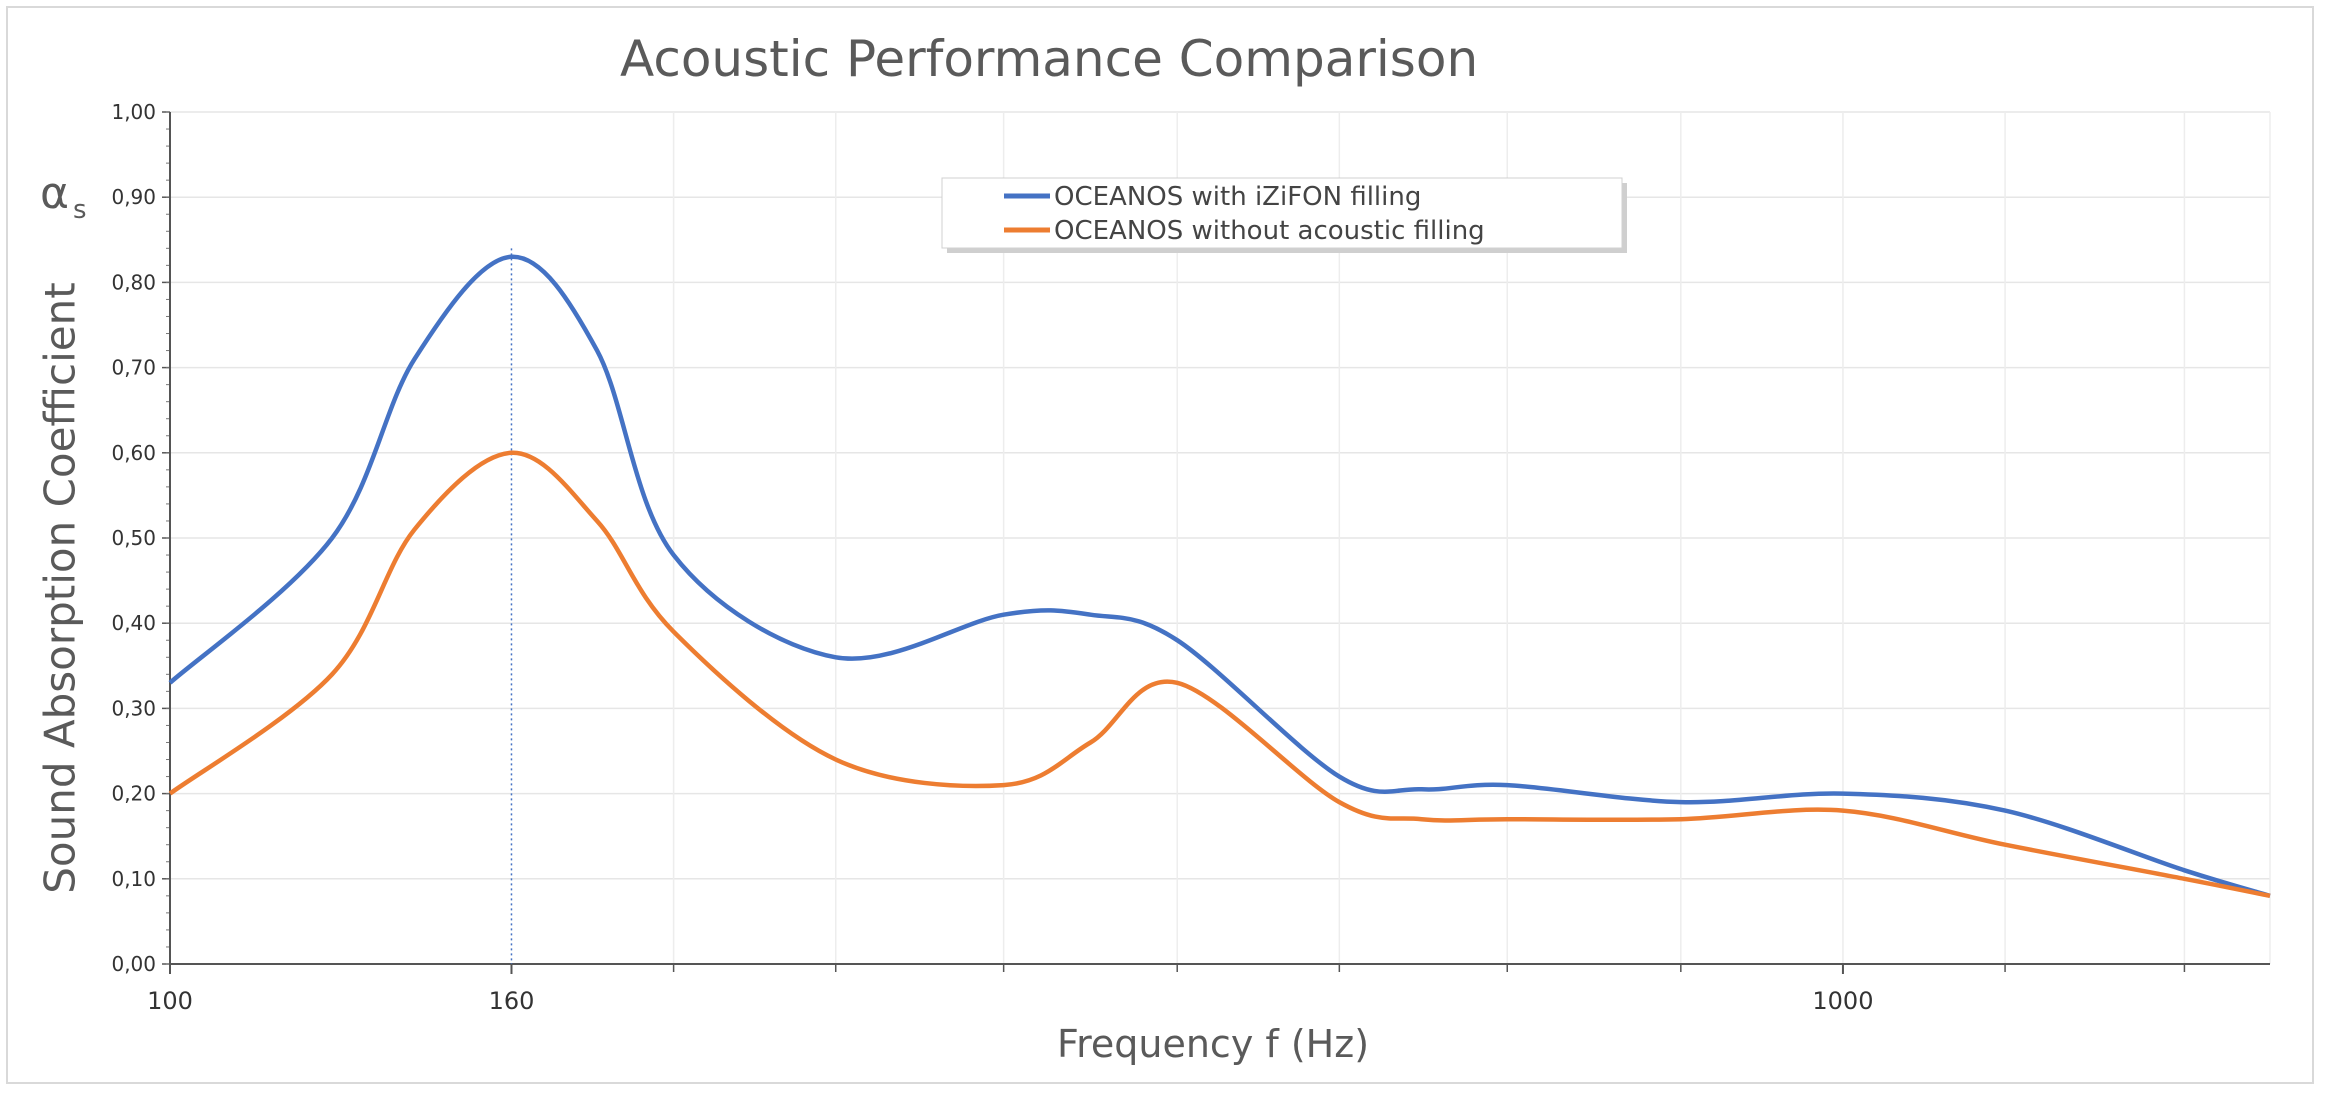 Image resolution: width=2326 pixels, height=1096 pixels. Describe the element at coordinates (55, 193) in the screenshot. I see `alpha-letter: α` at that location.